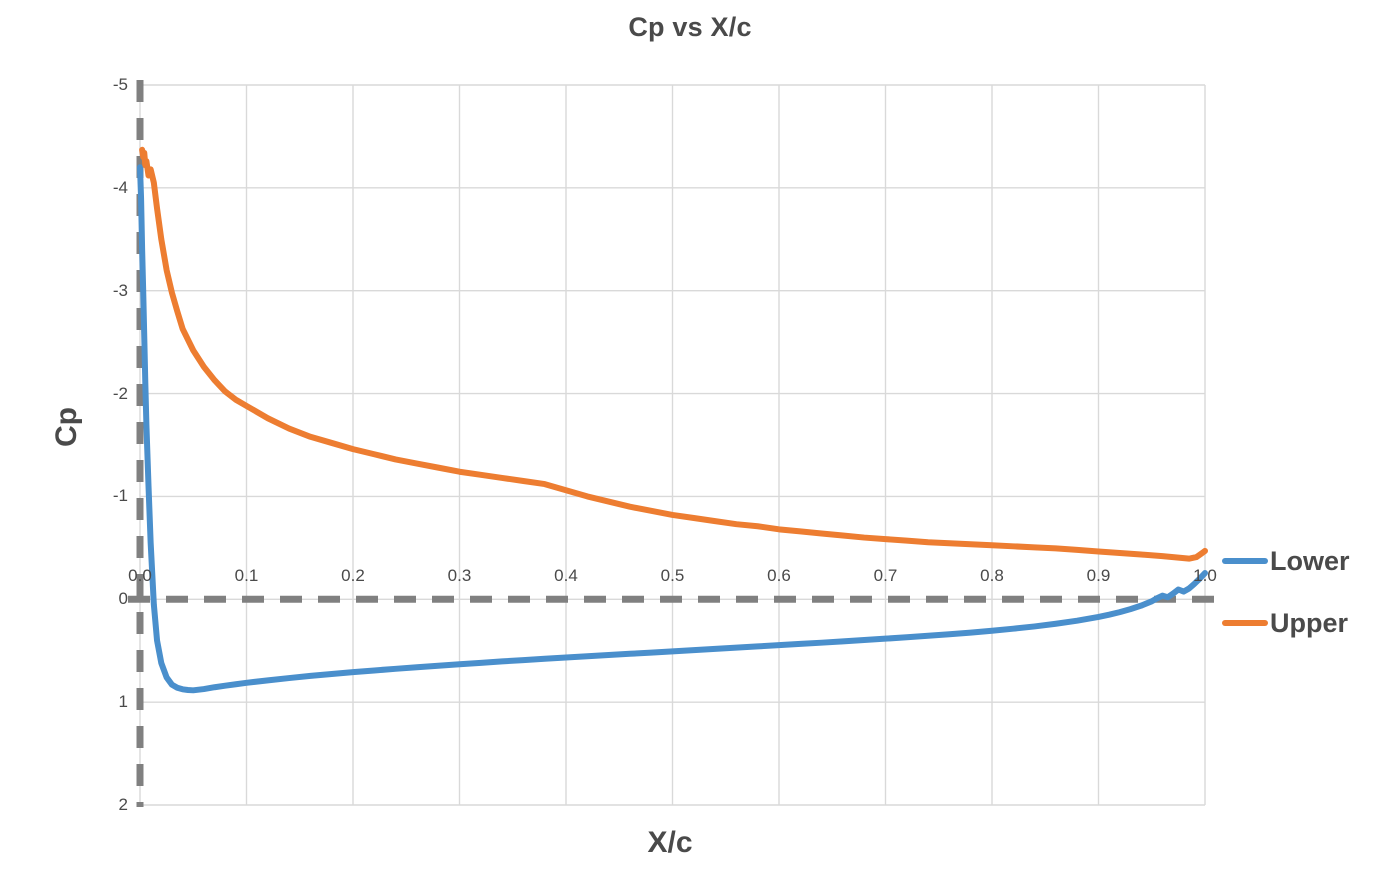 Image resolution: width=1380 pixels, height=886 pixels. What do you see at coordinates (1310, 560) in the screenshot?
I see `legend-label: Lower` at bounding box center [1310, 560].